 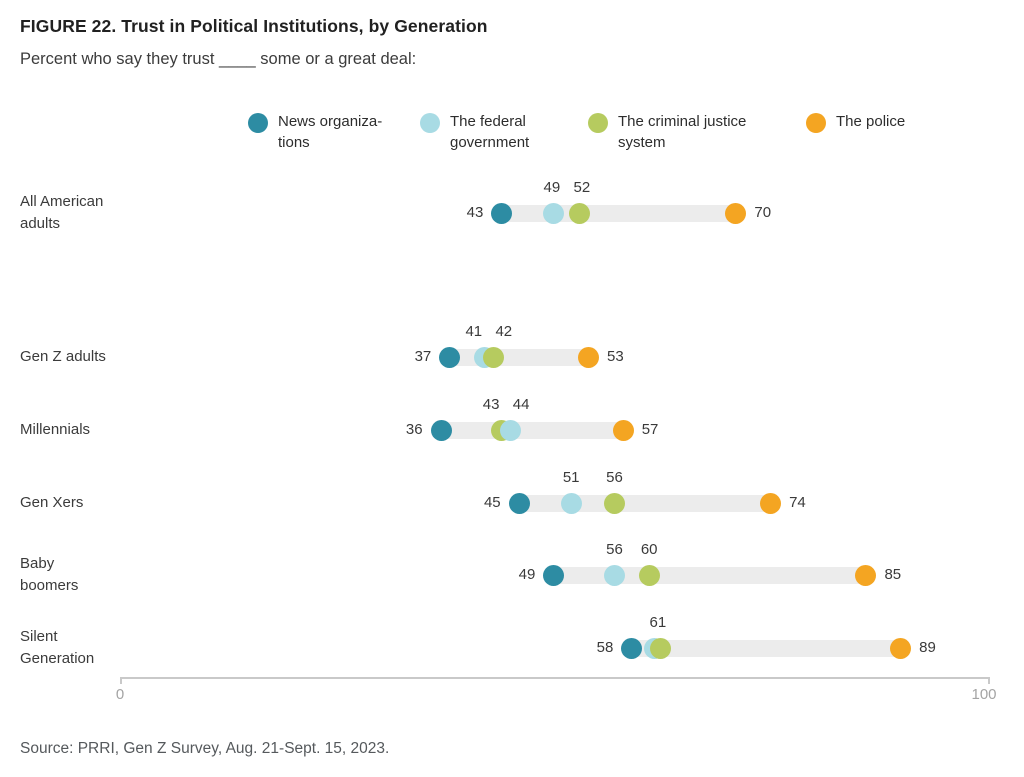 What do you see at coordinates (797, 502) in the screenshot?
I see `value-label: 74` at bounding box center [797, 502].